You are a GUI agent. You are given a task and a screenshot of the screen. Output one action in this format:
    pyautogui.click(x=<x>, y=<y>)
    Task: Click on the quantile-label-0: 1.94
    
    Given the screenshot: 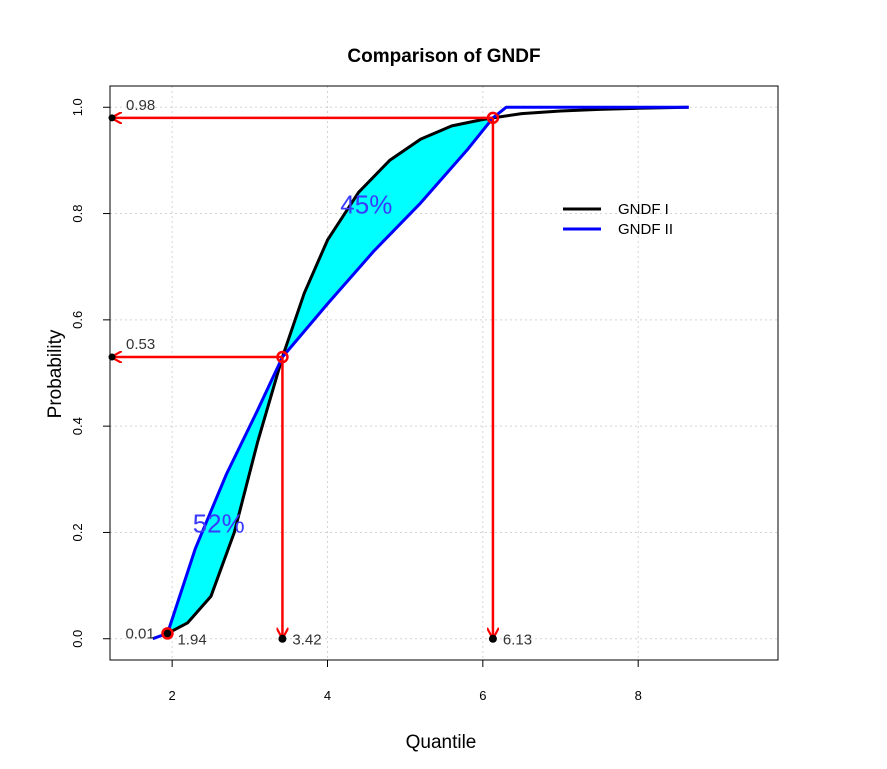 What is the action you would take?
    pyautogui.click(x=191, y=640)
    